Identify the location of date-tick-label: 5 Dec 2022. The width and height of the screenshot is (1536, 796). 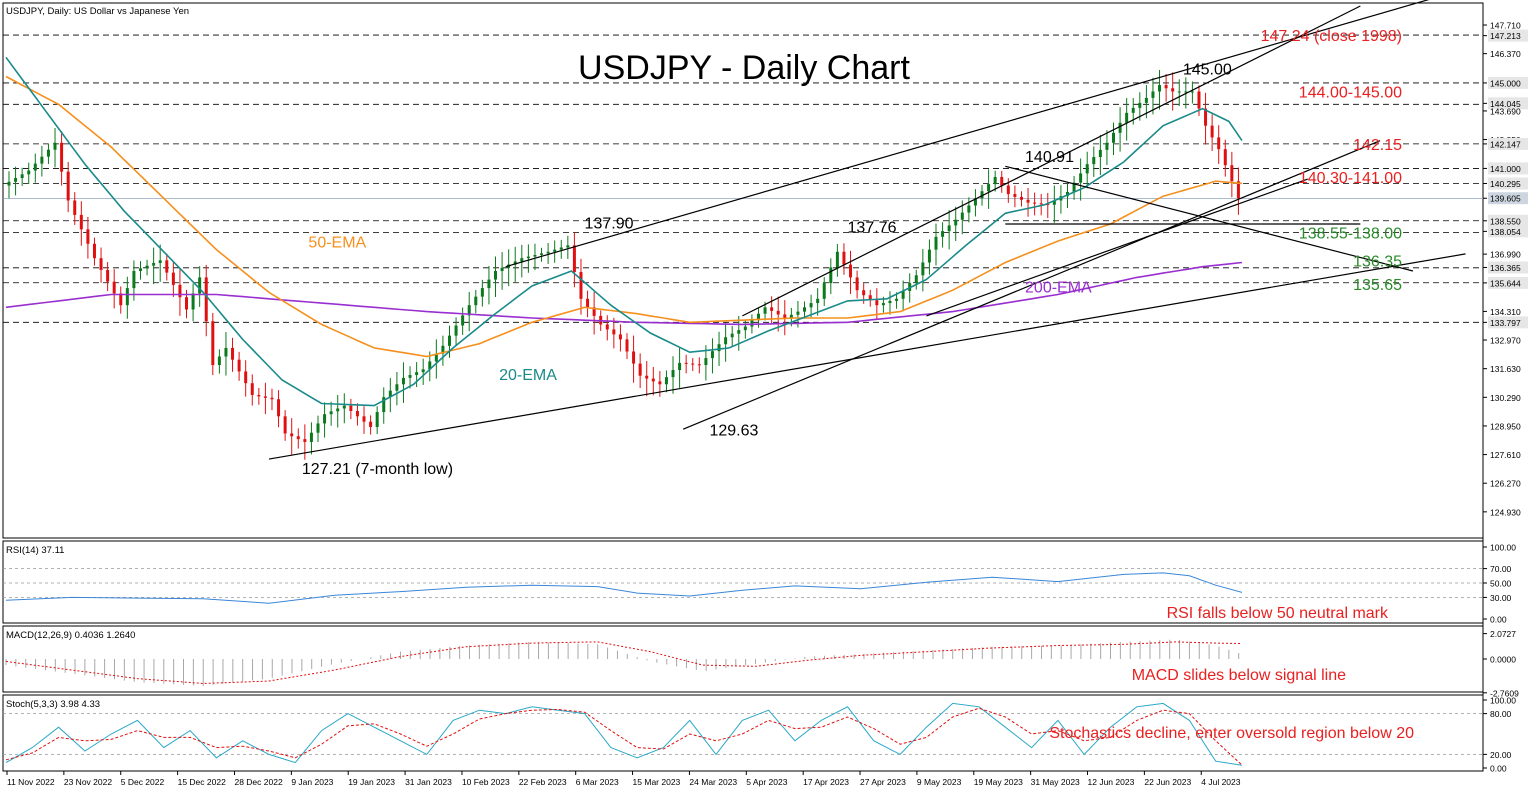
(143, 782).